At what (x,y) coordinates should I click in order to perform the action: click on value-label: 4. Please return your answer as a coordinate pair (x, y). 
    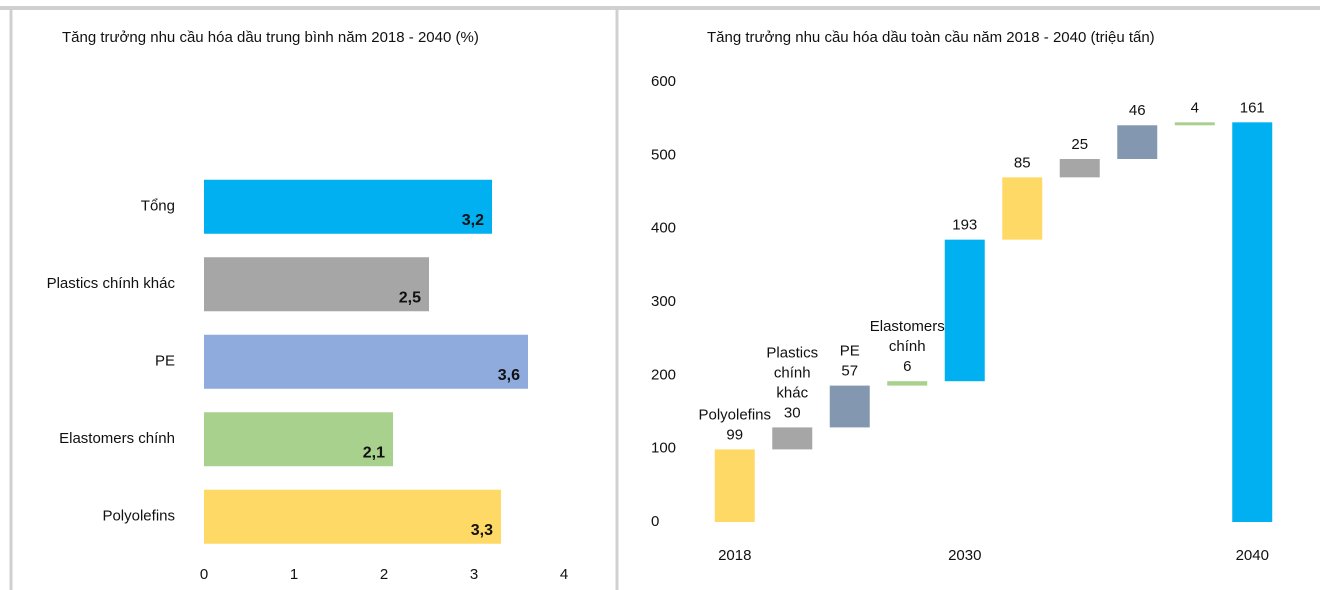
    Looking at the image, I should click on (1195, 107).